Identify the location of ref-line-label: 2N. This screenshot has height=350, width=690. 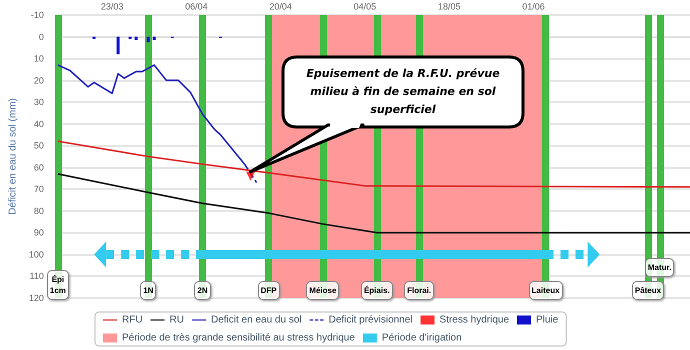
(202, 290).